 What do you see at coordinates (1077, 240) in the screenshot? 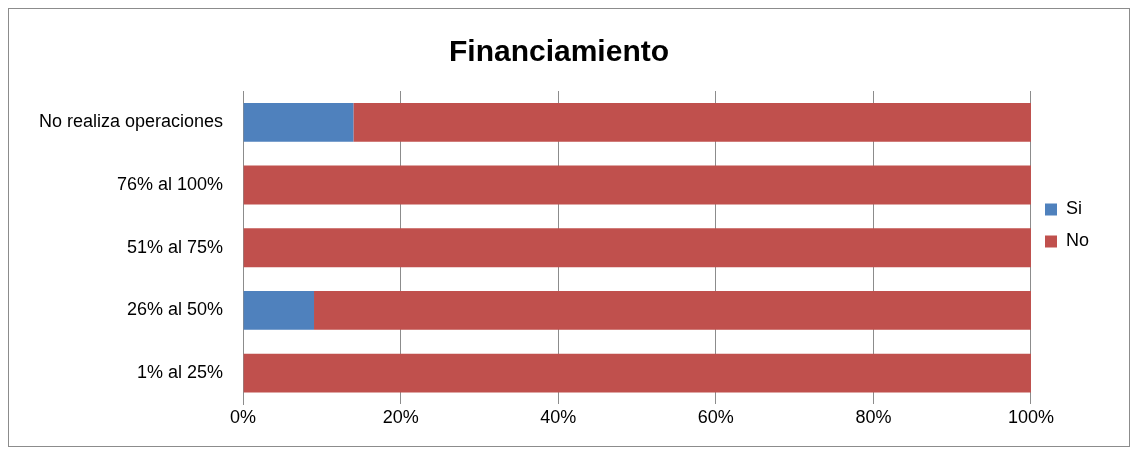
I see `legend-label: No` at bounding box center [1077, 240].